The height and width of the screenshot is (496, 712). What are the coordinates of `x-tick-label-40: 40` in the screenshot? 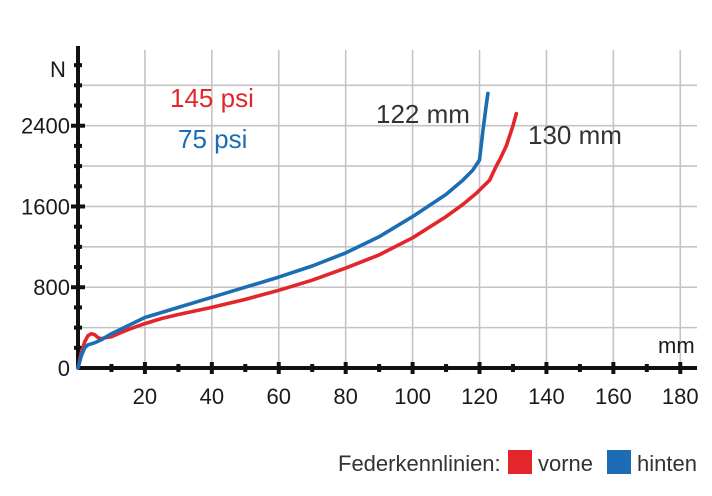 It's located at (212, 396).